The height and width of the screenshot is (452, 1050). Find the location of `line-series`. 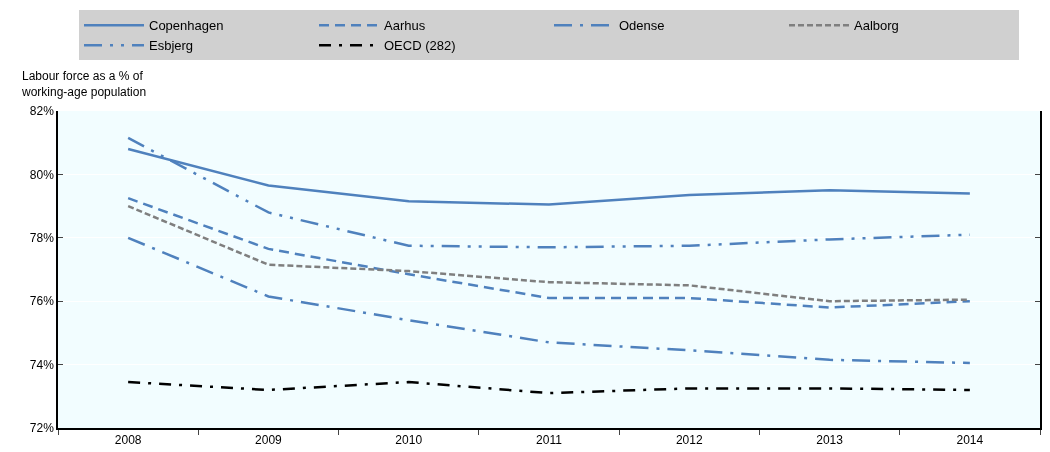

line-series is located at coordinates (549, 387).